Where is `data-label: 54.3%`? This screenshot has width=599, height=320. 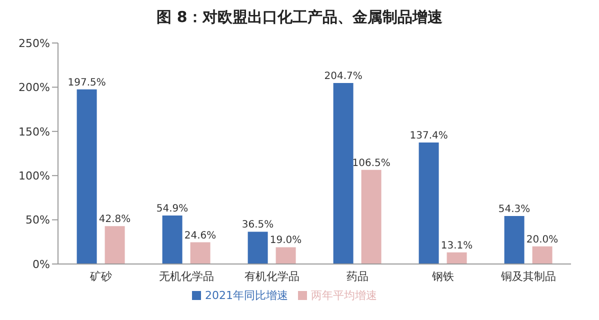 data-label: 54.3% is located at coordinates (514, 209).